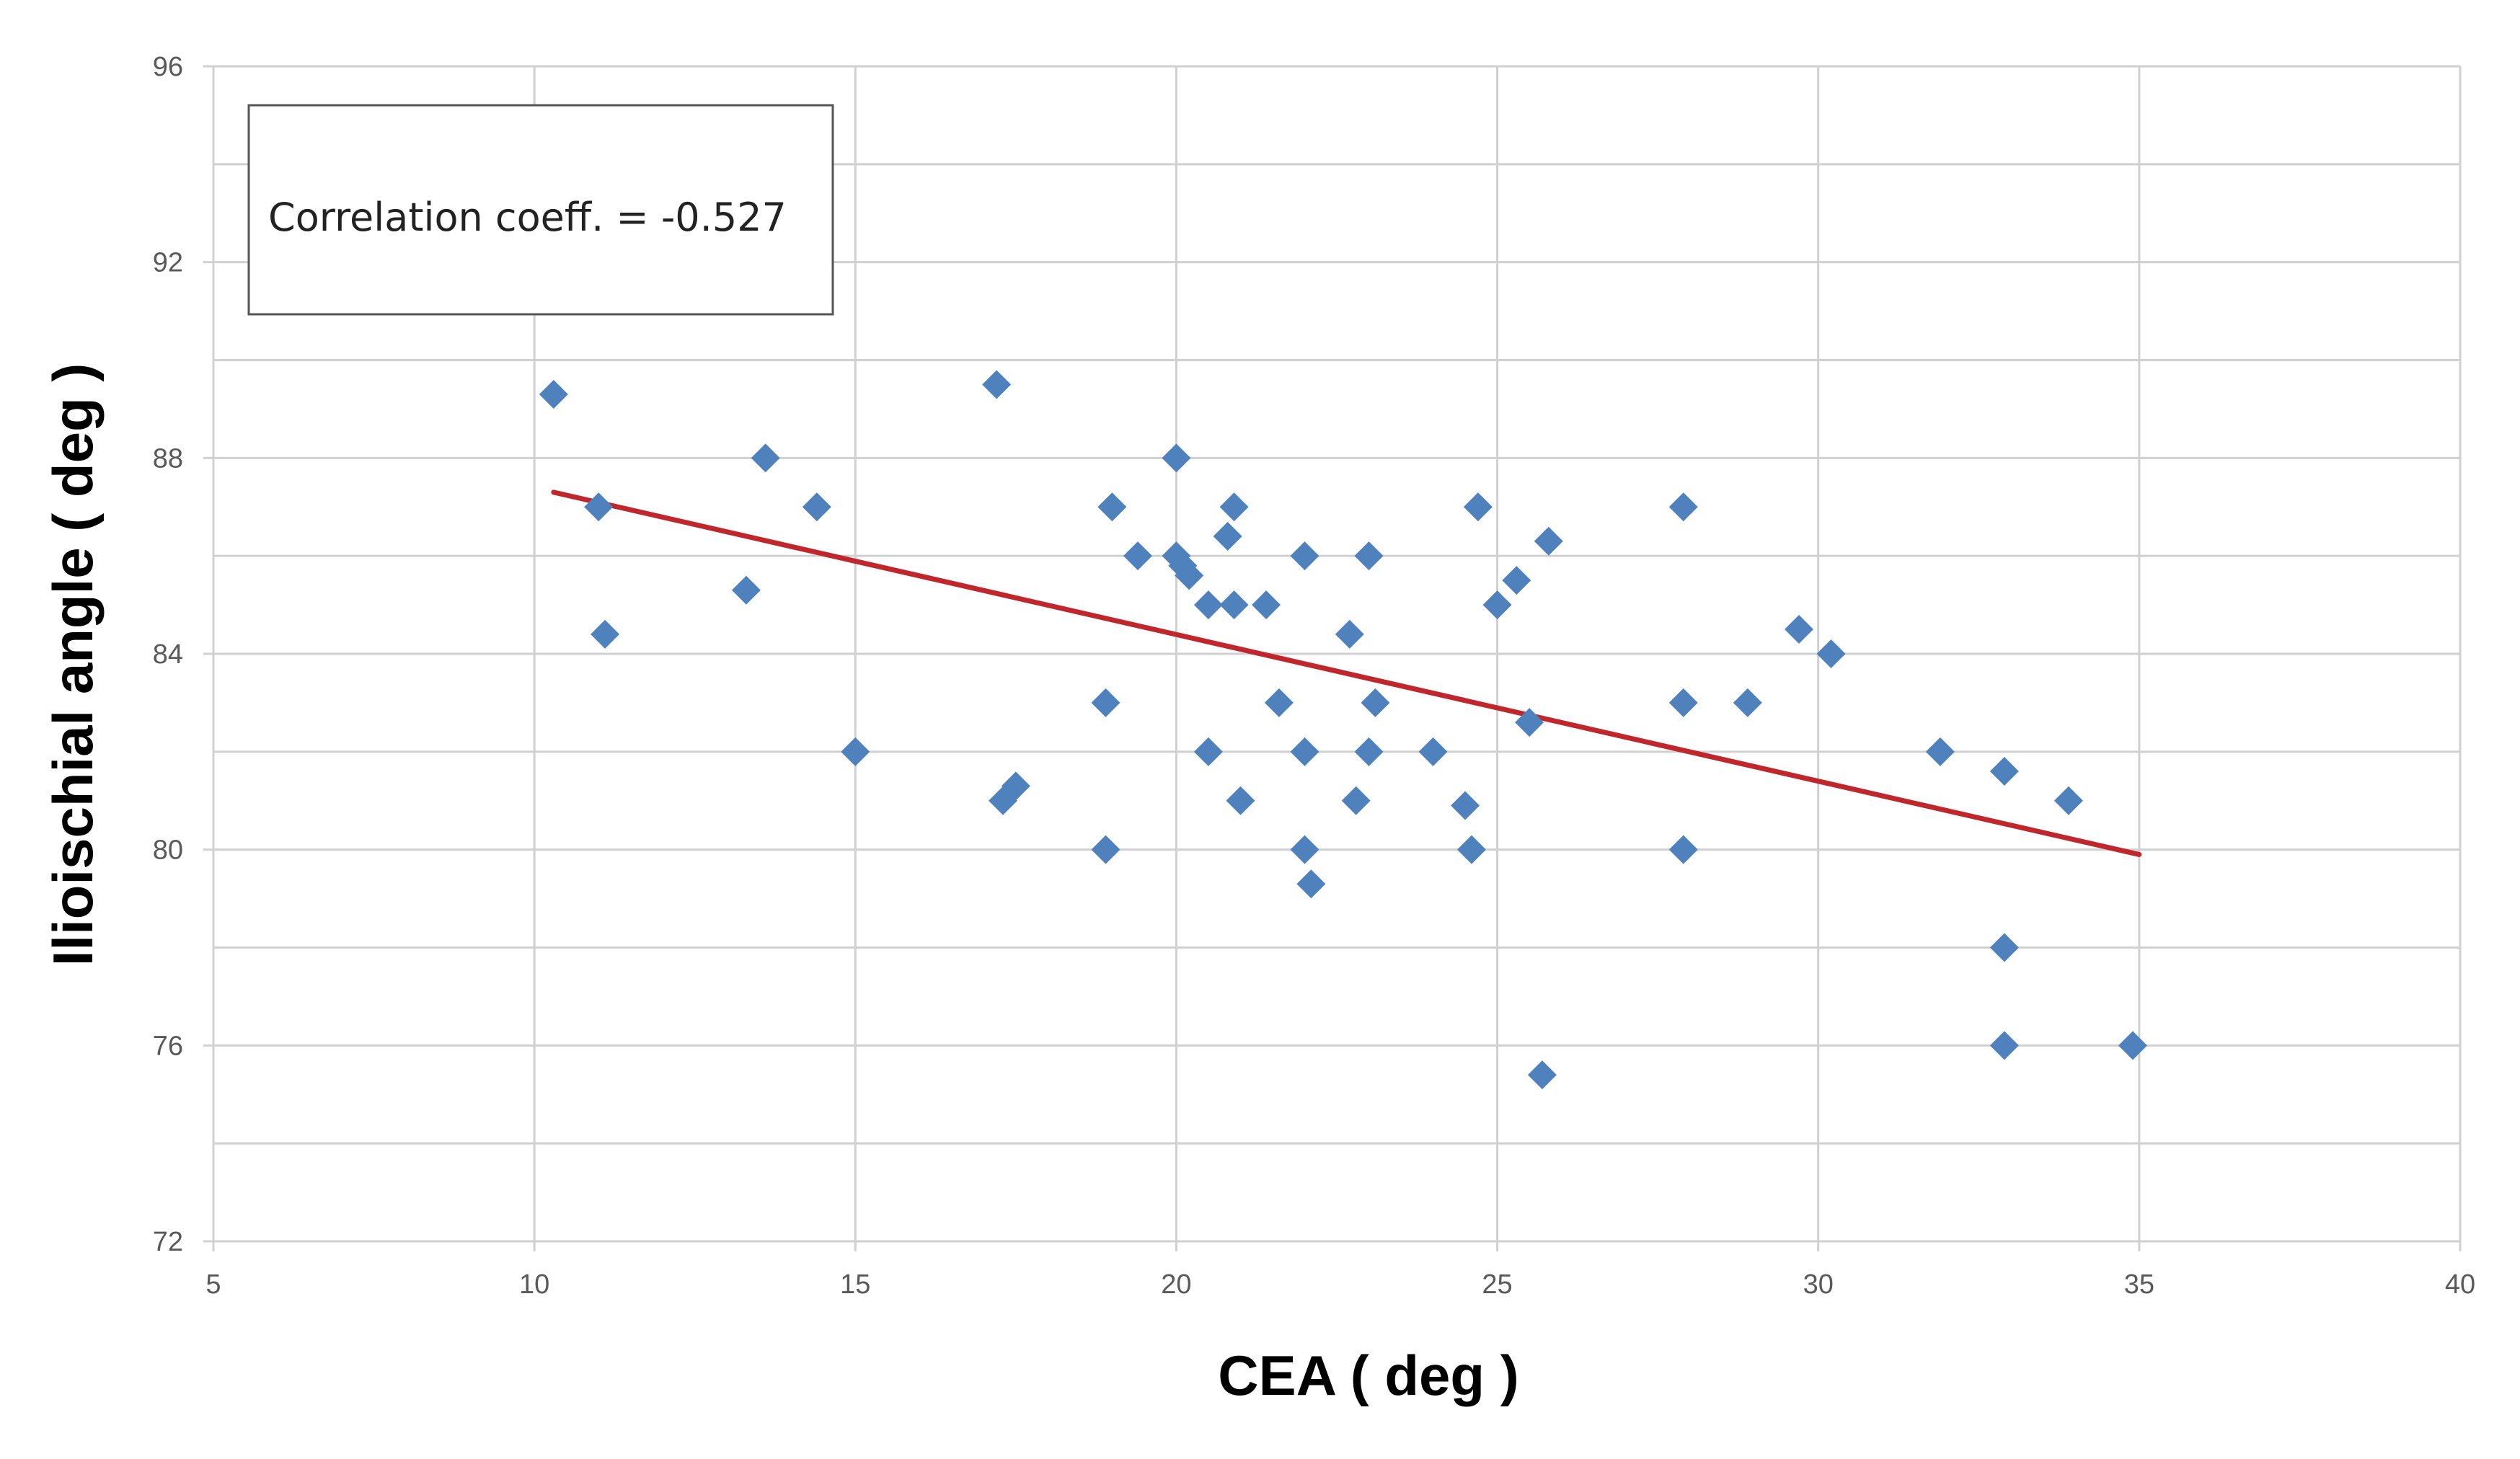 The width and height of the screenshot is (2520, 1459). I want to click on x-tick-label: 20, so click(1176, 1284).